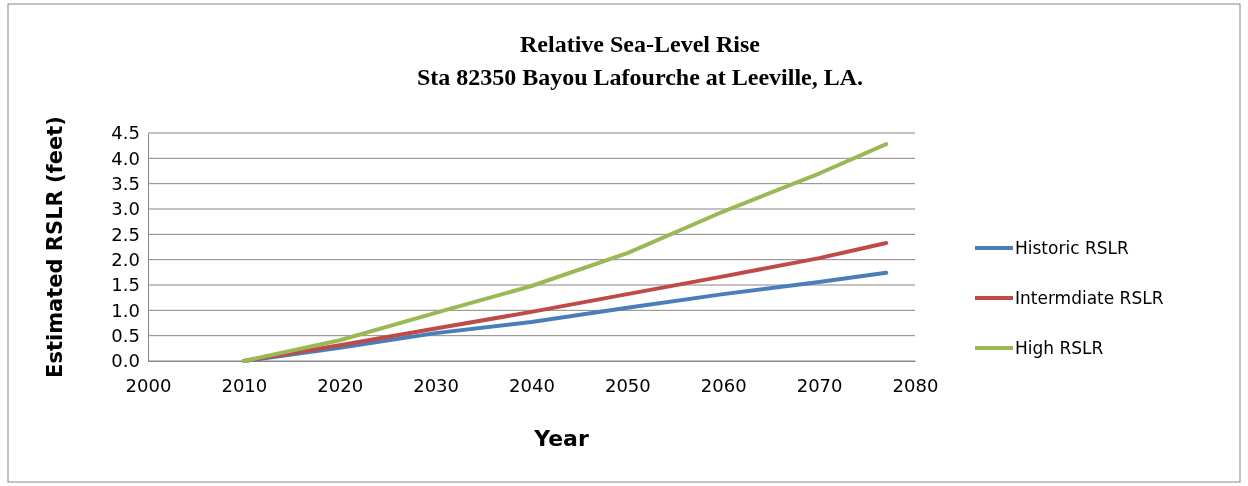  What do you see at coordinates (565, 301) in the screenshot?
I see `line-series` at bounding box center [565, 301].